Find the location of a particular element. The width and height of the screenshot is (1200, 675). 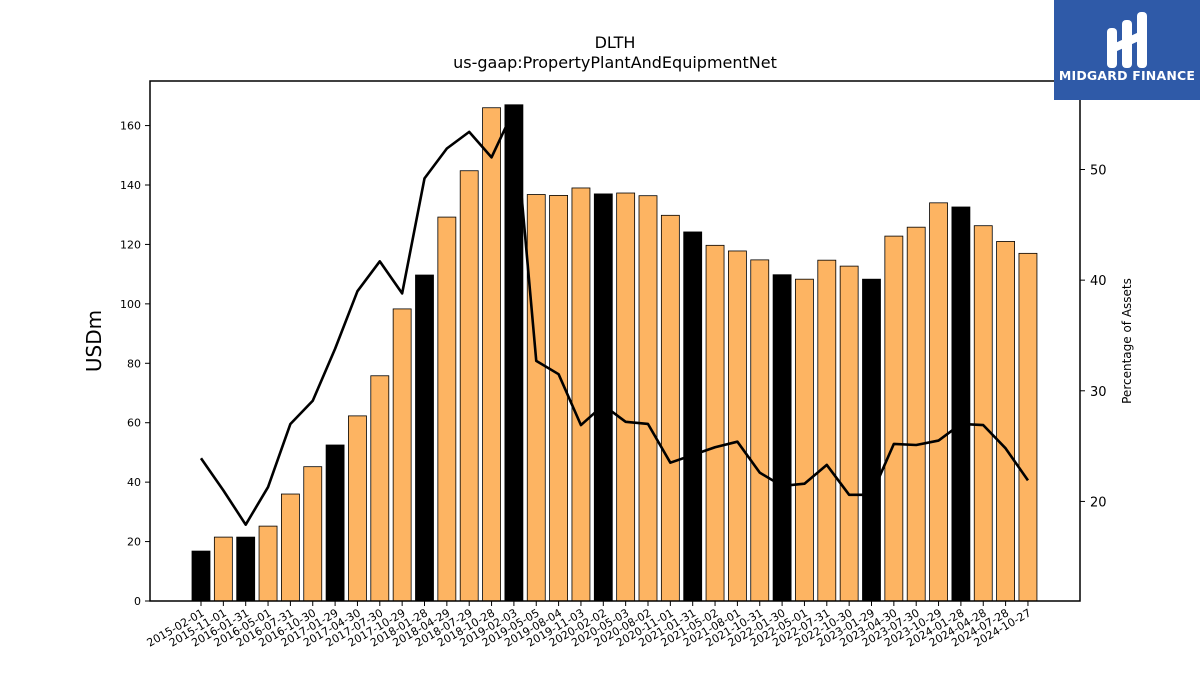

y-tick-label: 0 is located at coordinates (137, 601).